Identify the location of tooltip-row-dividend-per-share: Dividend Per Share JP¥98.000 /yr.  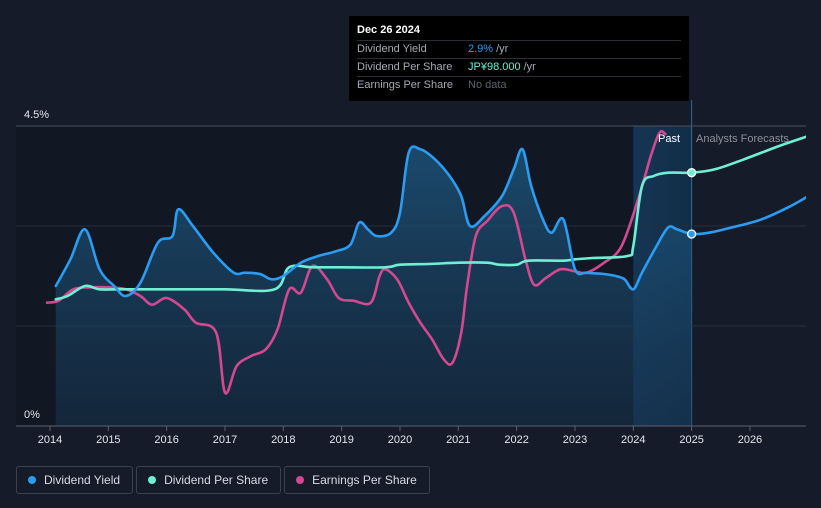
(519, 67).